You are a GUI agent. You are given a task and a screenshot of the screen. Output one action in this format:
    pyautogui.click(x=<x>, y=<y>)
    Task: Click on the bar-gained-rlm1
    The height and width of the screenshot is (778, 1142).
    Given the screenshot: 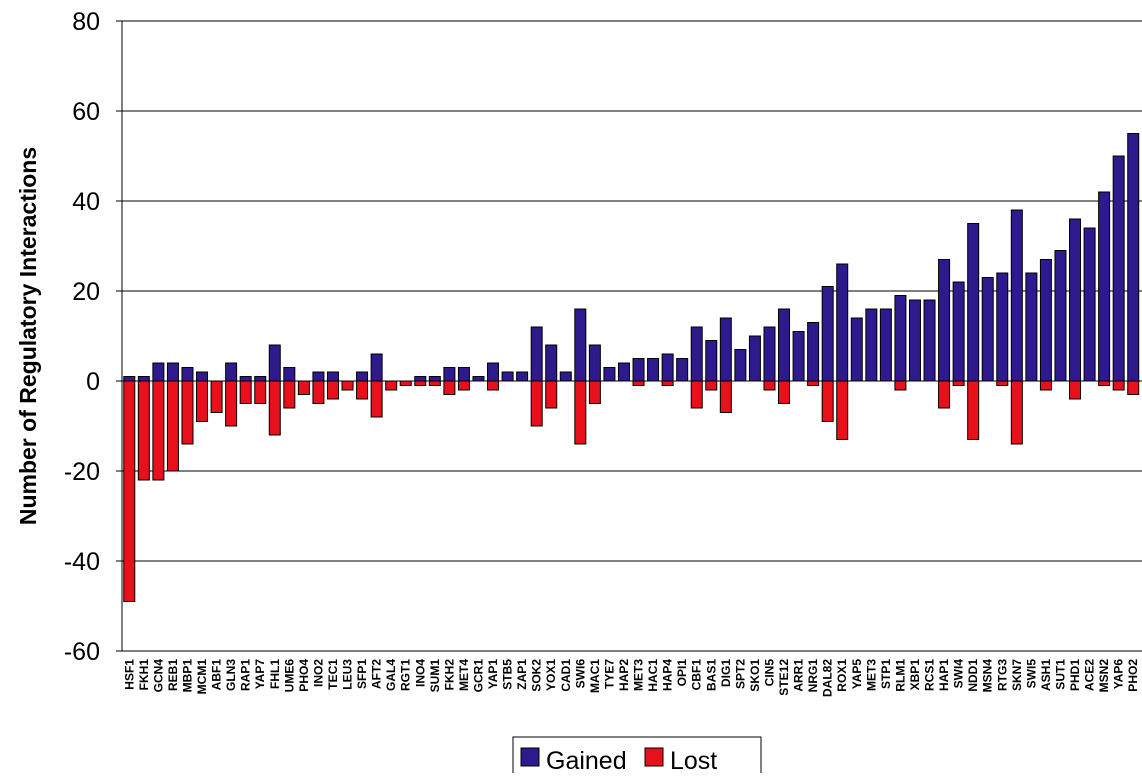 What is the action you would take?
    pyautogui.click(x=900, y=338)
    